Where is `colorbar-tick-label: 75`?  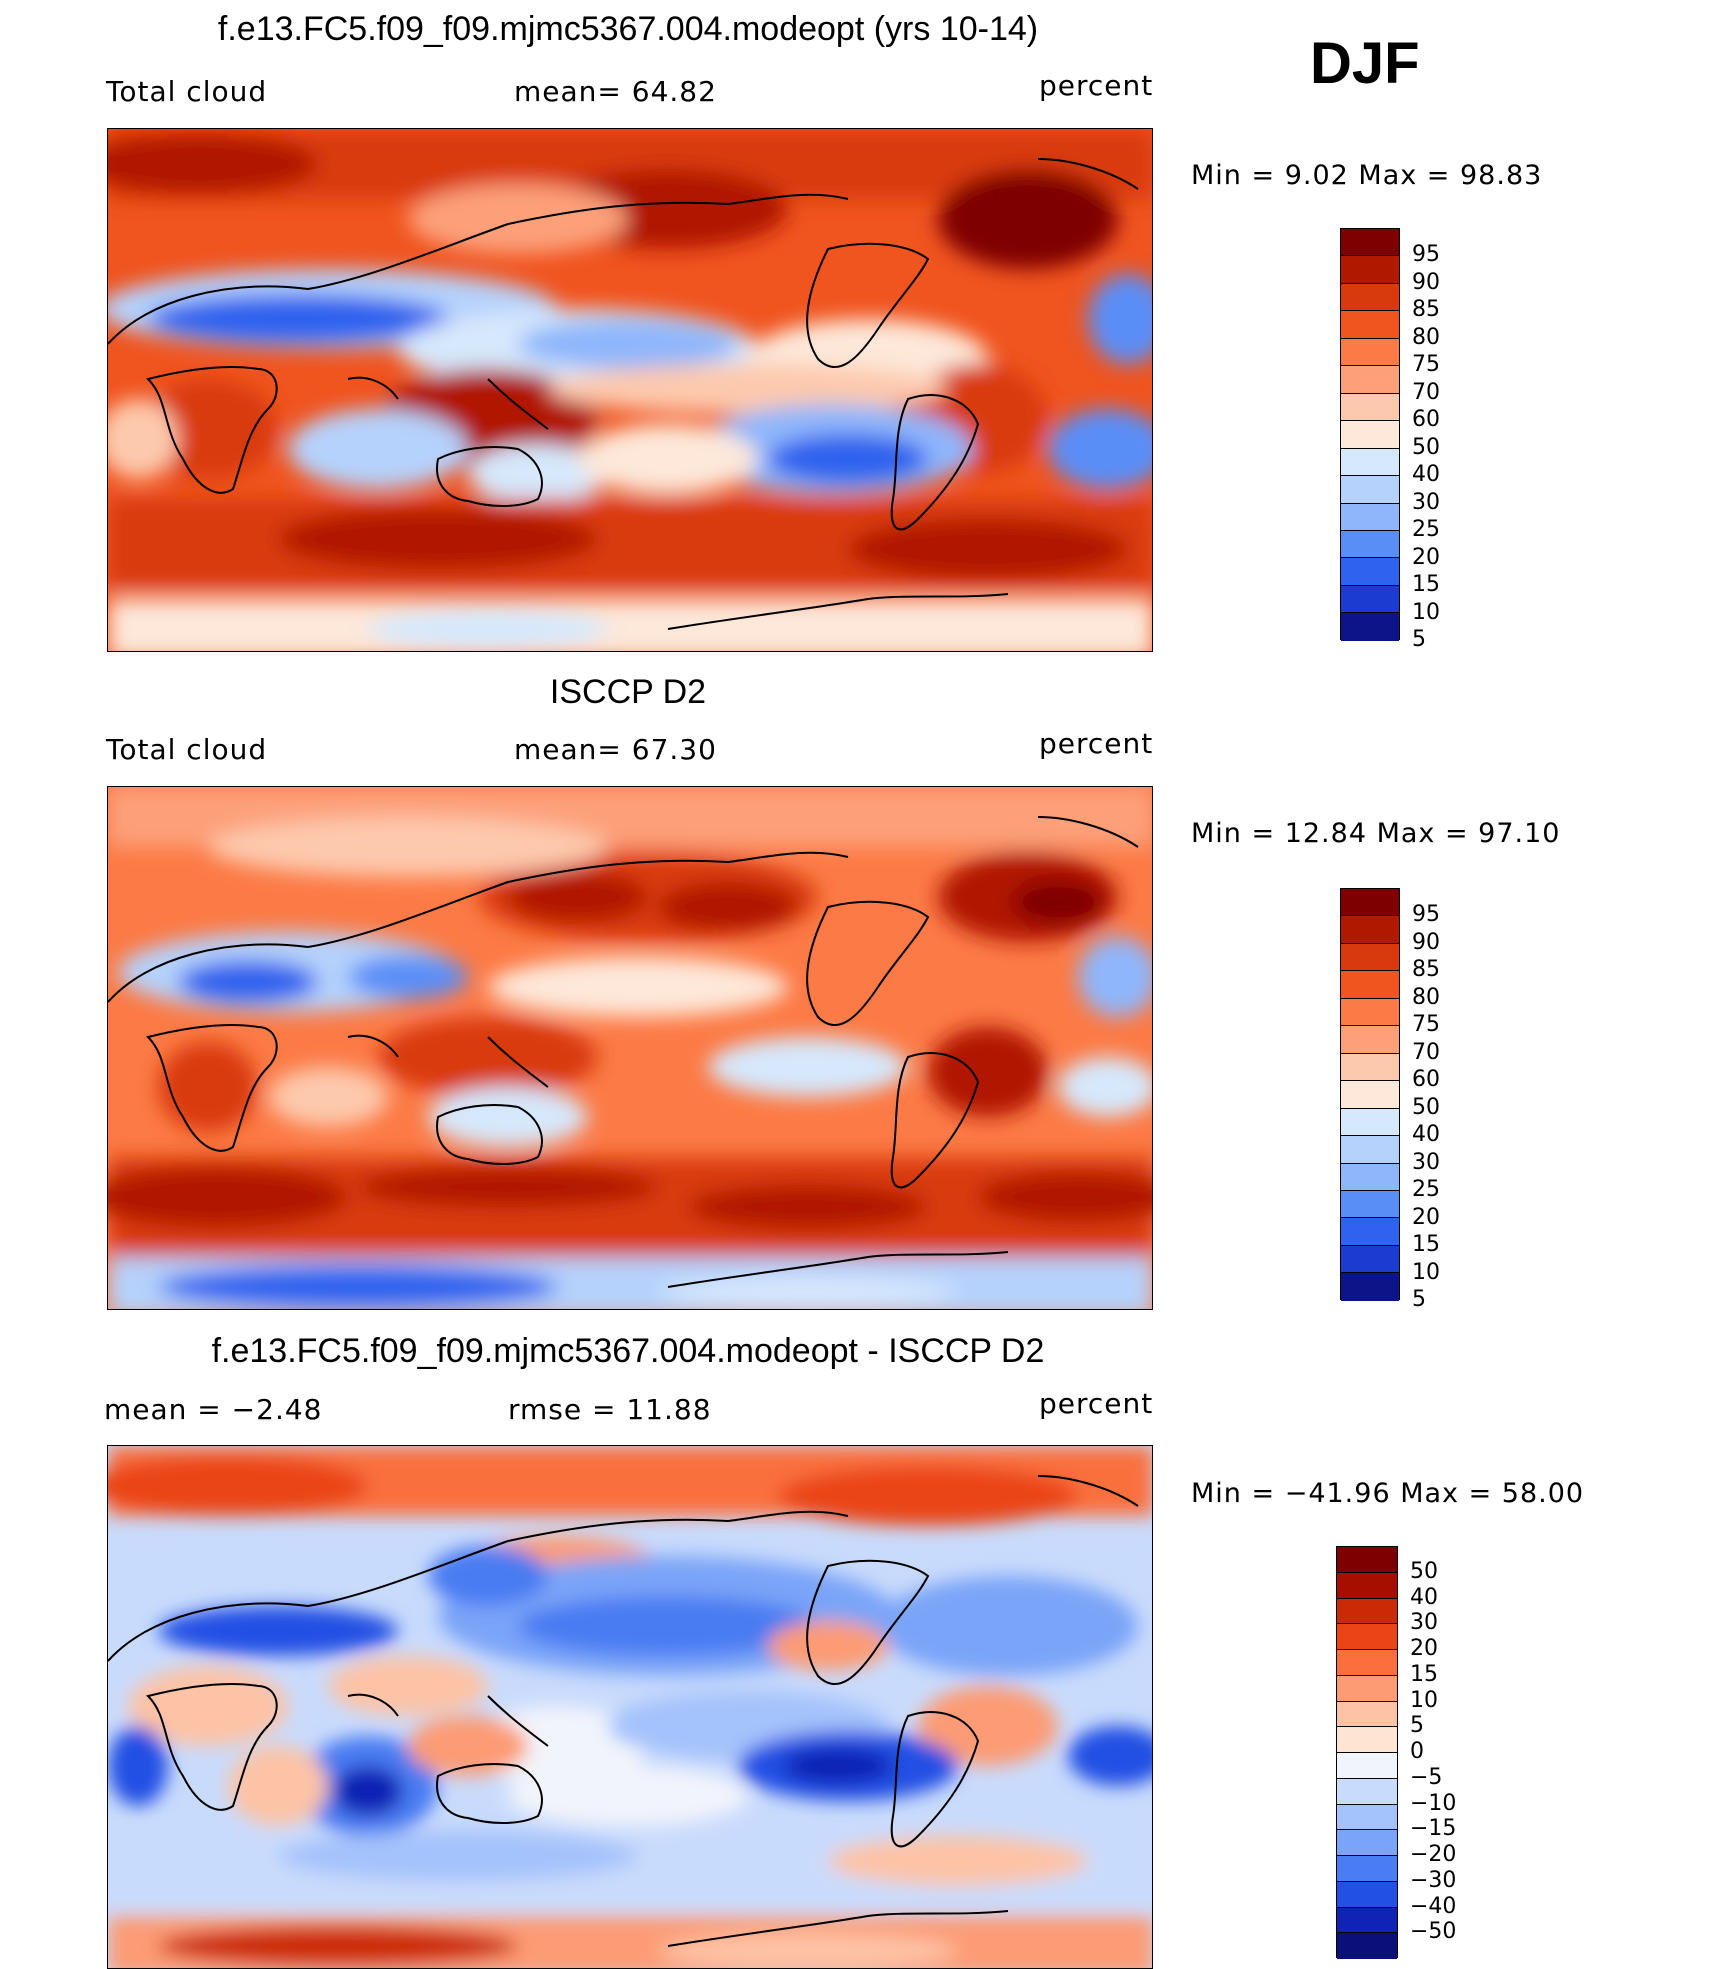
colorbar-tick-label: 75 is located at coordinates (1426, 365).